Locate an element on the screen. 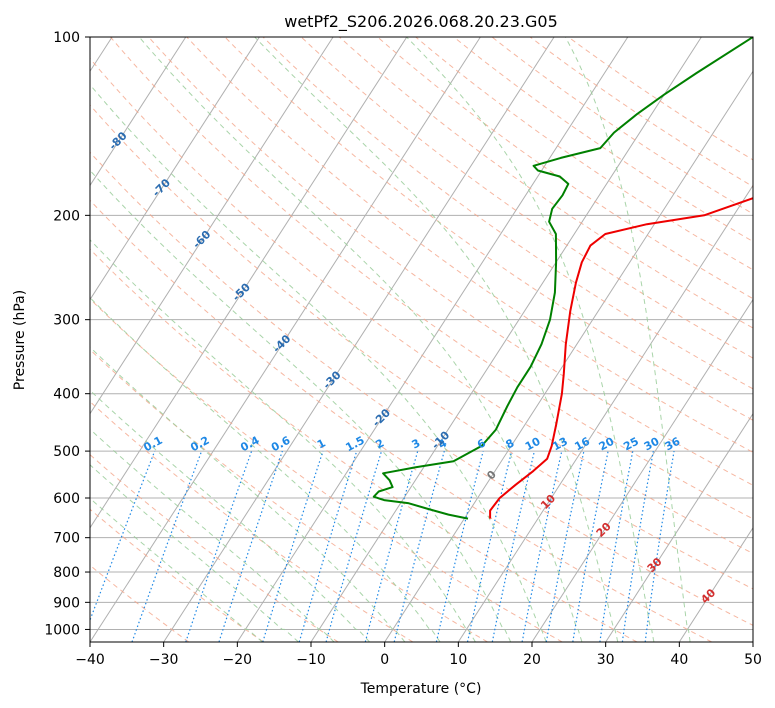 The height and width of the screenshot is (708, 775). y-axis-label: Pressure (hPa) is located at coordinates (20, 340).